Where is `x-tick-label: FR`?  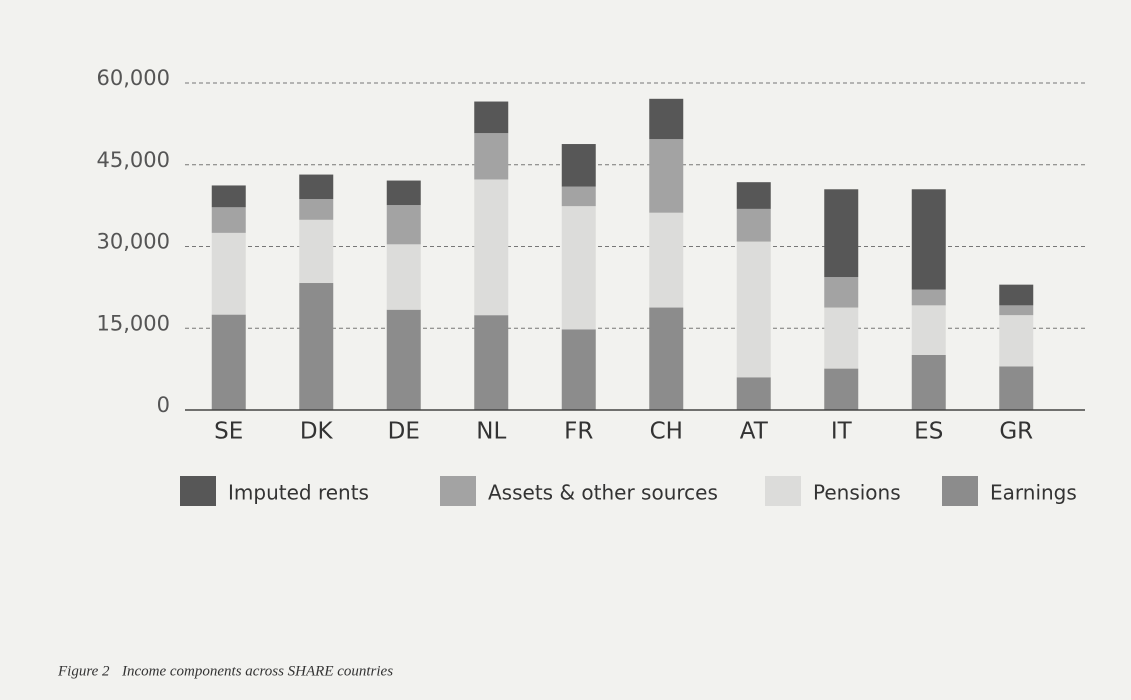
x-tick-label: FR is located at coordinates (578, 432).